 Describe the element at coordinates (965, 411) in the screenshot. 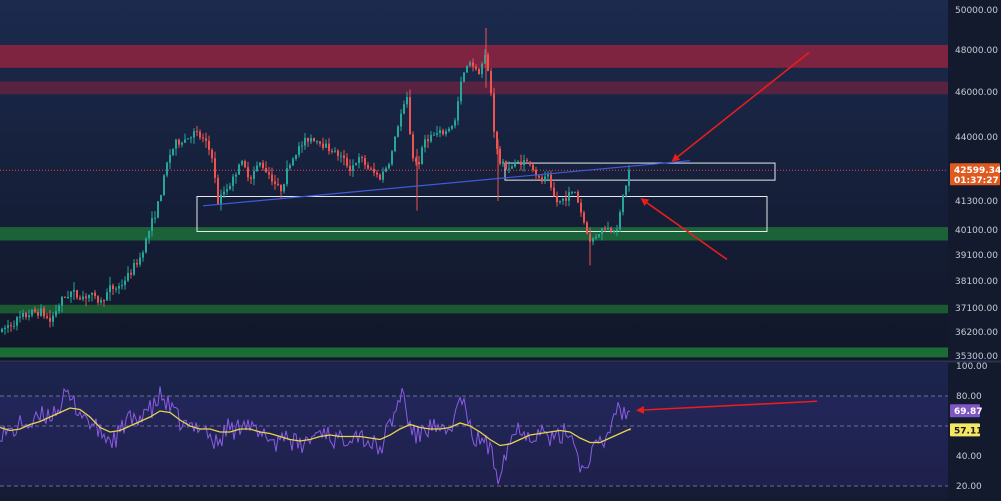

I see `rsi-value-tag-bg` at that location.